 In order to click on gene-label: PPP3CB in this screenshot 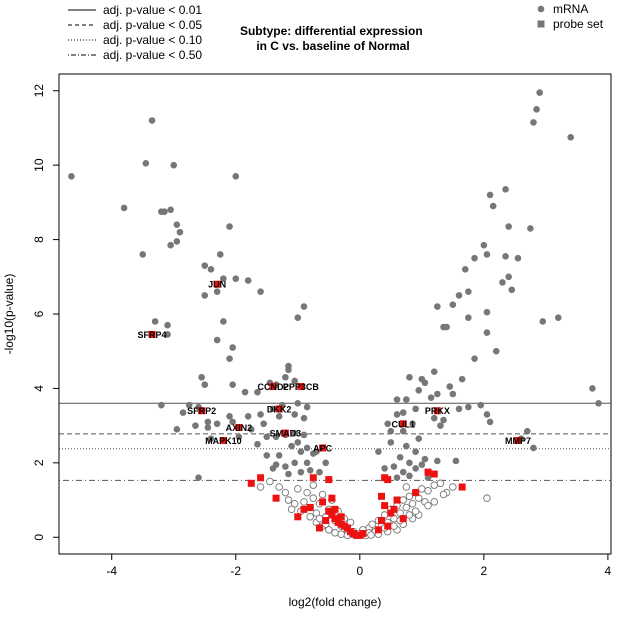, I will do `click(301, 387)`.